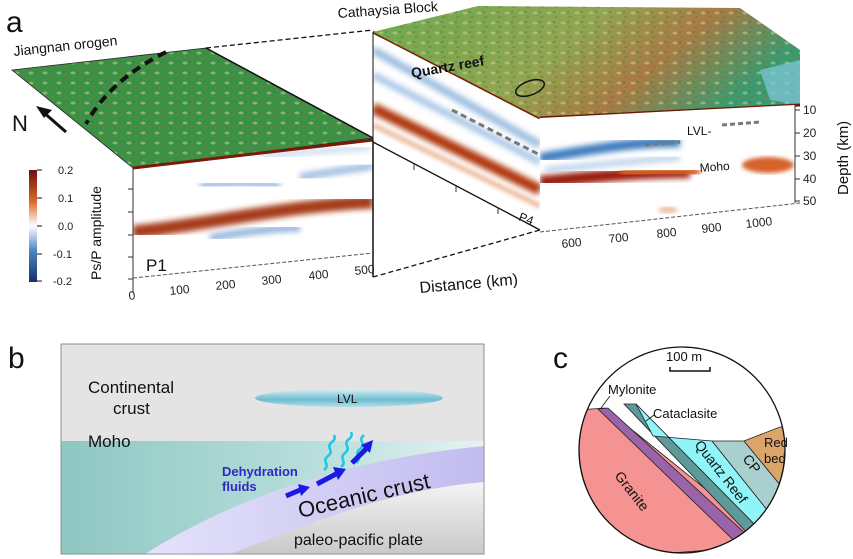 This screenshot has width=853, height=559. What do you see at coordinates (62, 282) in the screenshot?
I see `colorbar-tick: -0.2` at bounding box center [62, 282].